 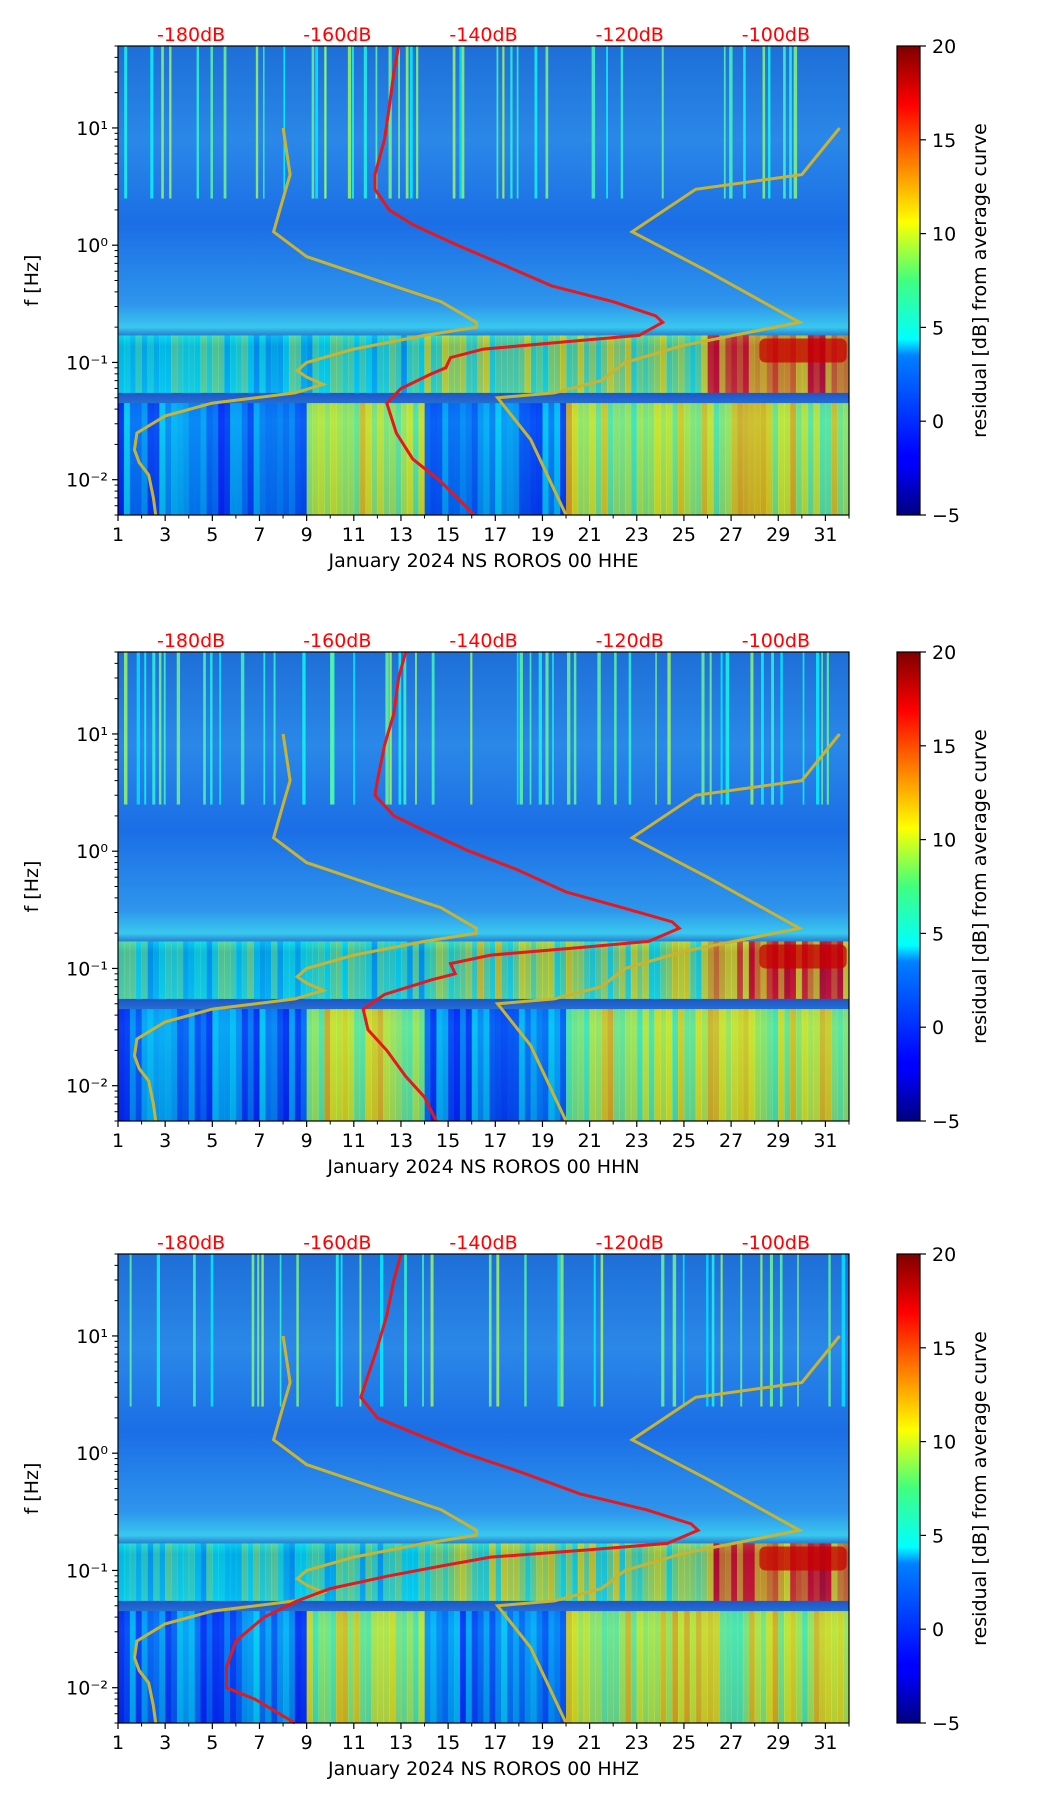 What do you see at coordinates (305, 321) in the screenshot?
I see `nlnm-curve` at bounding box center [305, 321].